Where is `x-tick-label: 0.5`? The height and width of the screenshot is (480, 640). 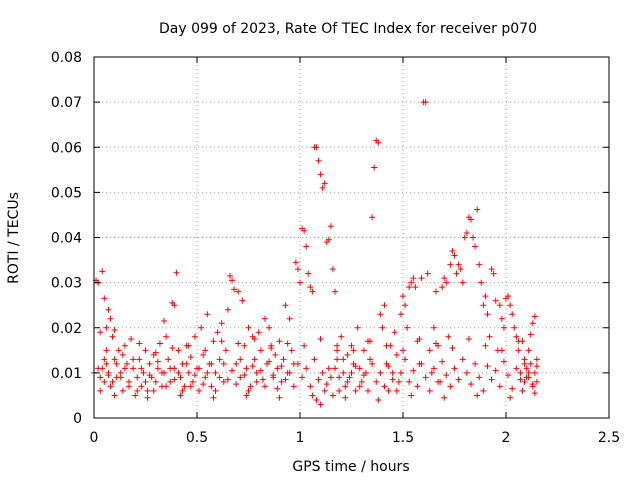
x-tick-label: 0.5 is located at coordinates (197, 438).